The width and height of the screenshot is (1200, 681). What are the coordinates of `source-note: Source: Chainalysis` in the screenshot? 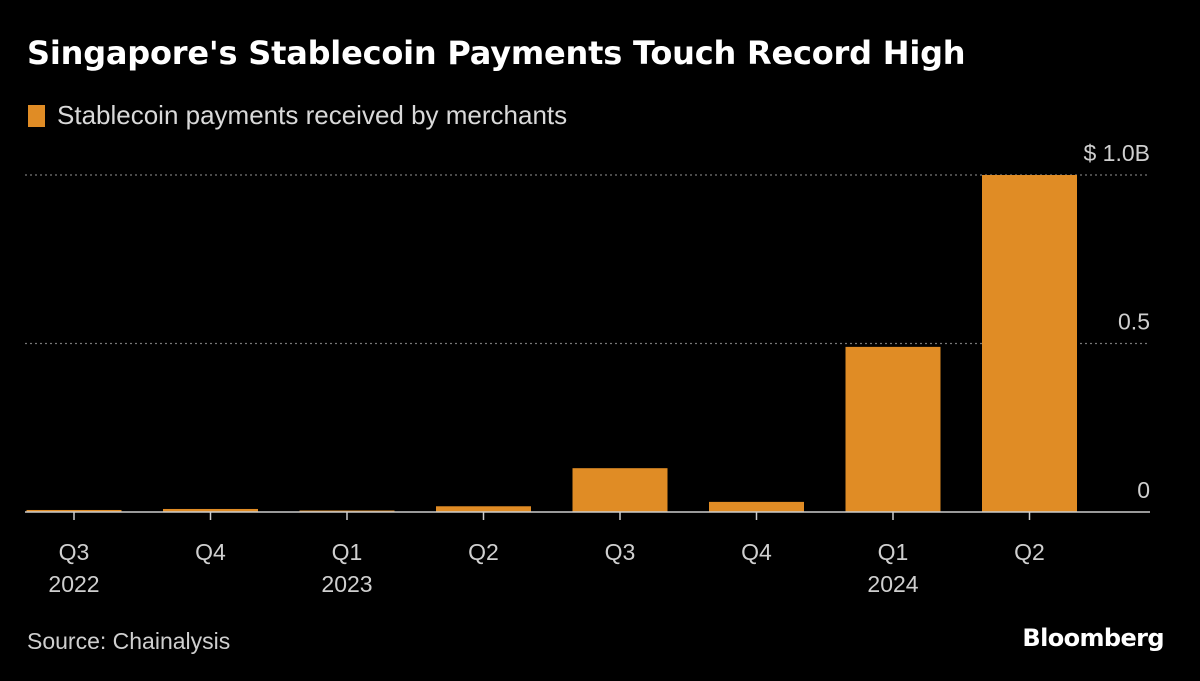 It's located at (129, 641).